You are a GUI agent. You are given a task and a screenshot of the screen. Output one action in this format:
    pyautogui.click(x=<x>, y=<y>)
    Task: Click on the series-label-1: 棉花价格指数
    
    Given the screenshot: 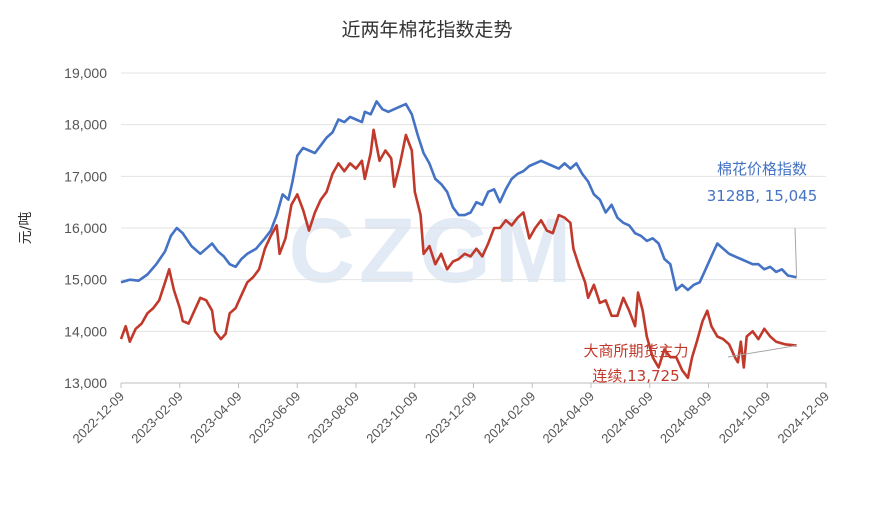 What is the action you would take?
    pyautogui.click(x=762, y=169)
    